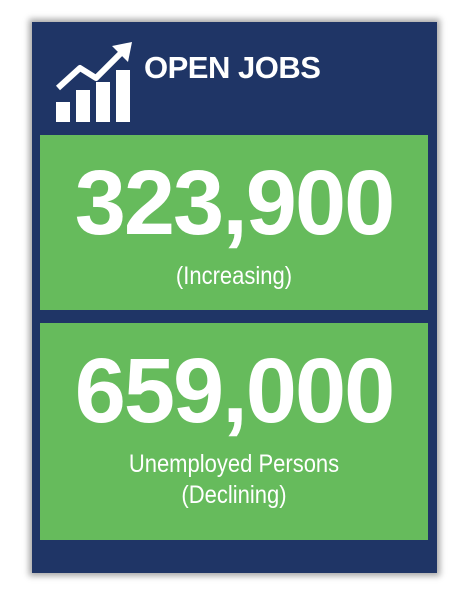 The height and width of the screenshot is (591, 452). I want to click on stat-label-line: (Declining), so click(234, 495).